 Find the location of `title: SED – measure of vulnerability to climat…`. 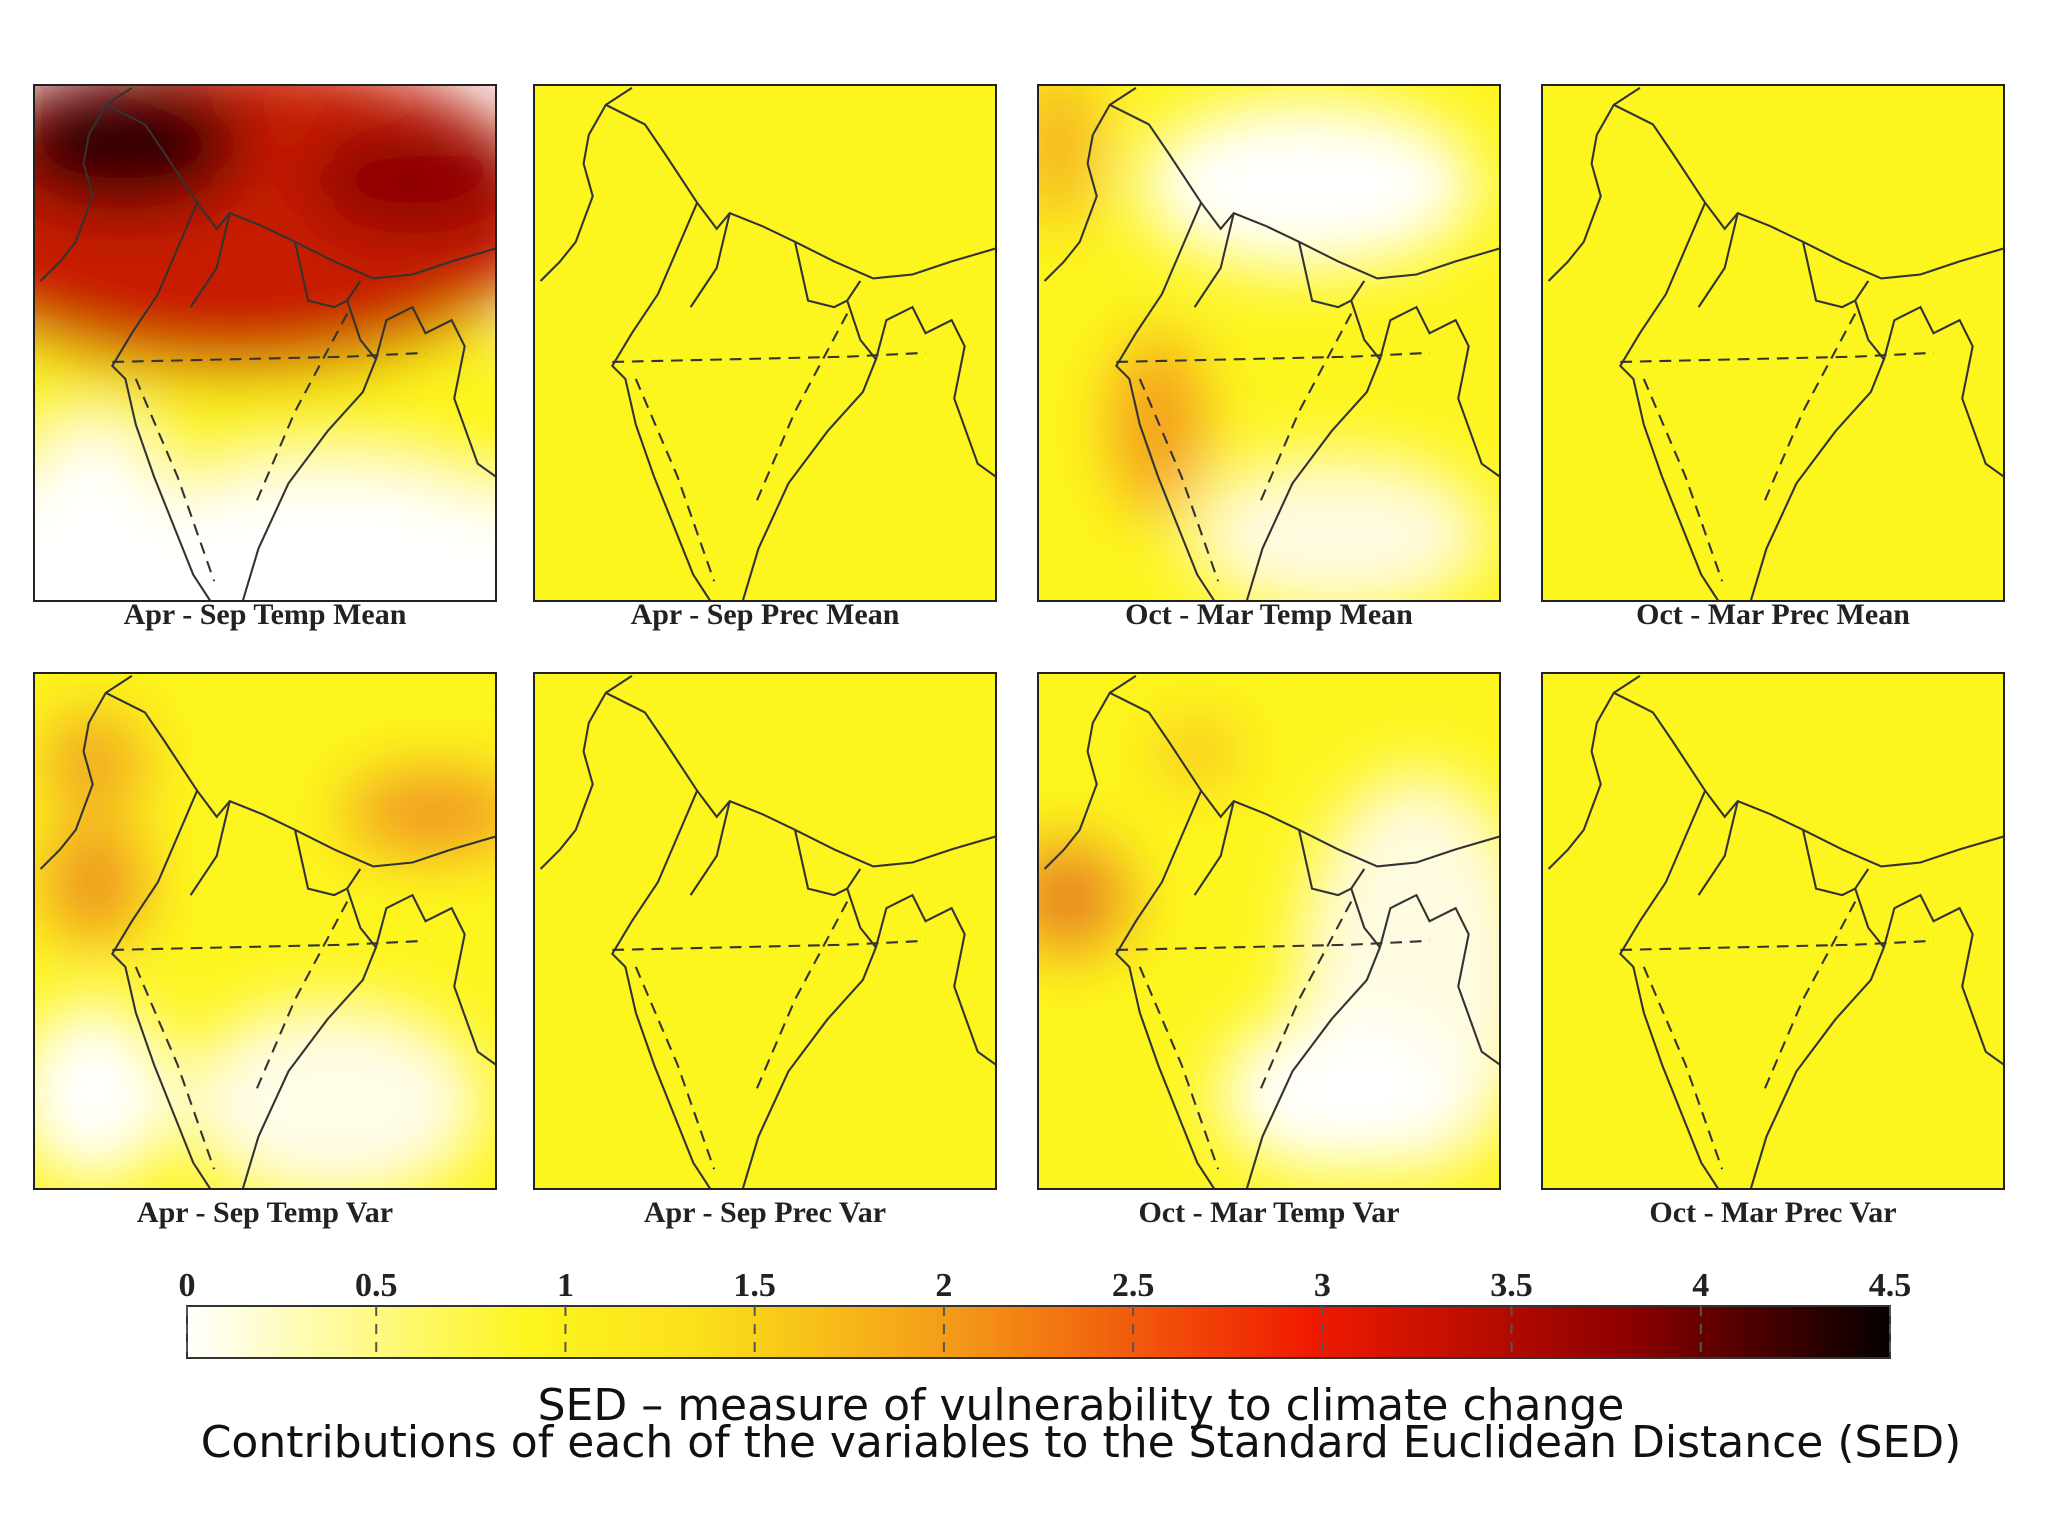

title: SED – measure of vulnerability to climat… is located at coordinates (1081, 1405).